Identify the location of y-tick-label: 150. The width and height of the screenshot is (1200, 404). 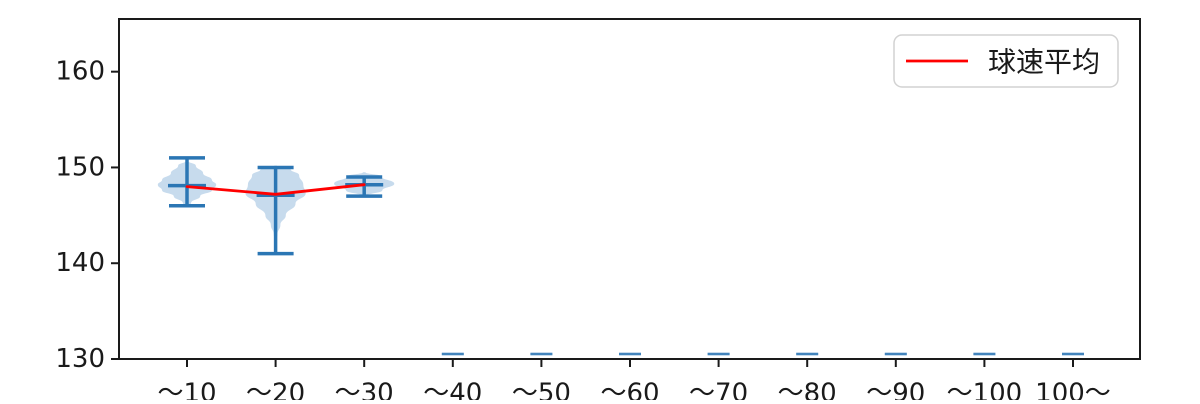
(80, 167).